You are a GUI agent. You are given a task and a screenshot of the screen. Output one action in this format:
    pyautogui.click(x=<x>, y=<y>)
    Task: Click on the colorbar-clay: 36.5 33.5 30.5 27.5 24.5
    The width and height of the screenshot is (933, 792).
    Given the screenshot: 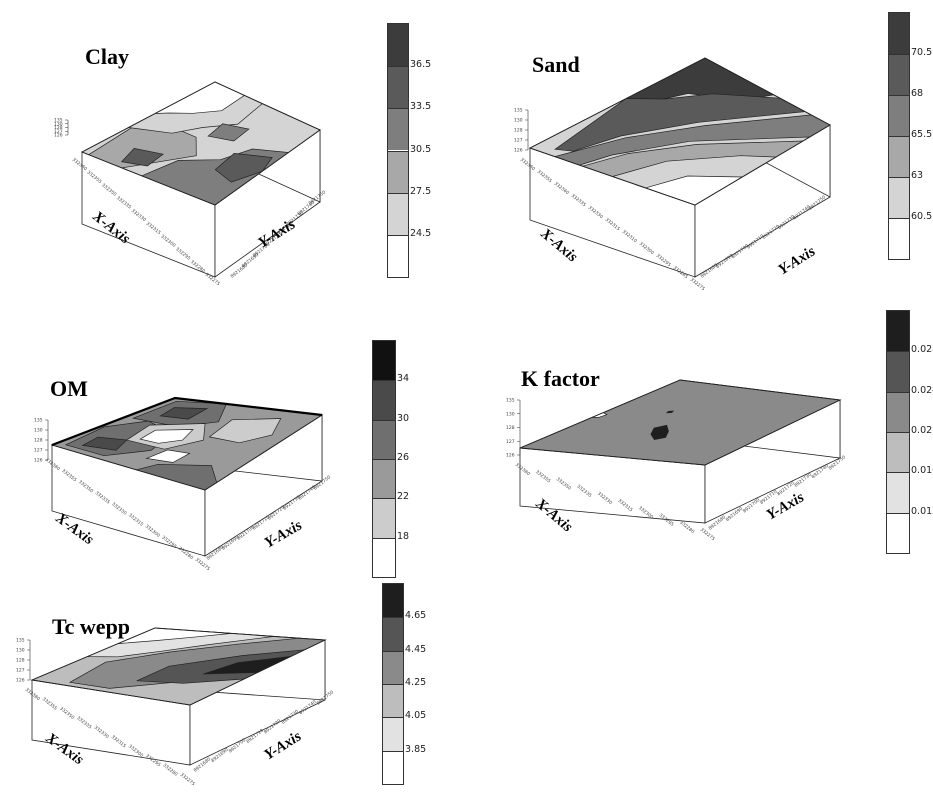 What is the action you would take?
    pyautogui.click(x=409, y=150)
    